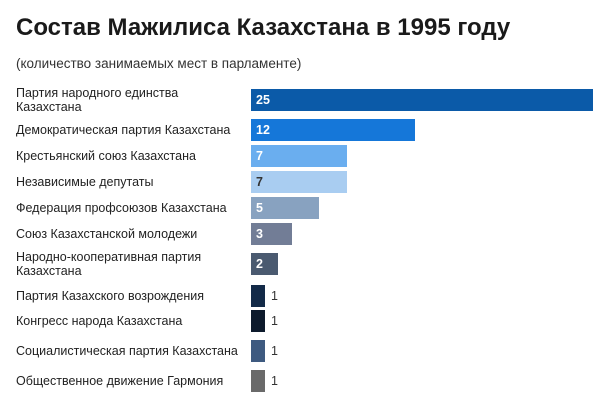 The width and height of the screenshot is (597, 402). What do you see at coordinates (99, 321) in the screenshot?
I see `category-label: Конгресс народа Казахстана` at bounding box center [99, 321].